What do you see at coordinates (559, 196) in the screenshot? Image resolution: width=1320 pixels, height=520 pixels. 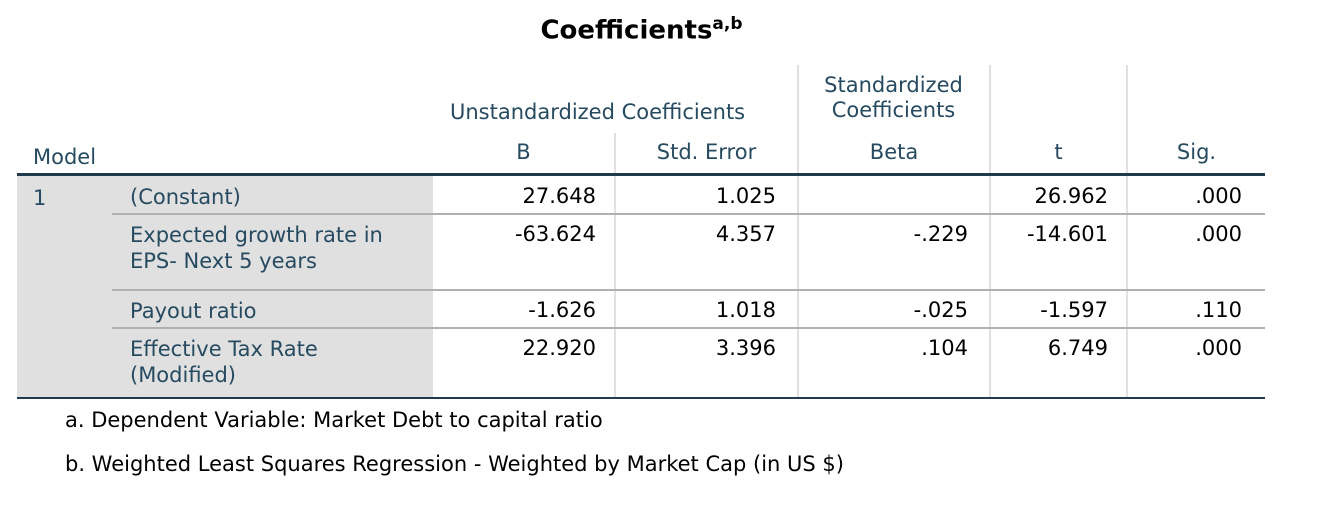 I see `cell-b: 27.648` at bounding box center [559, 196].